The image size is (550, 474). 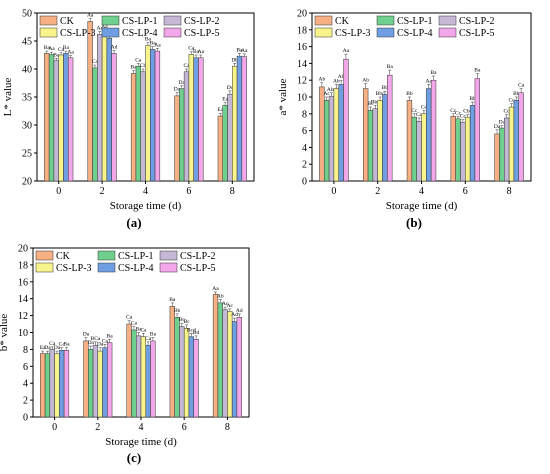 What do you see at coordinates (380, 94) in the screenshot?
I see `data-label: Bbc` at bounding box center [380, 94].